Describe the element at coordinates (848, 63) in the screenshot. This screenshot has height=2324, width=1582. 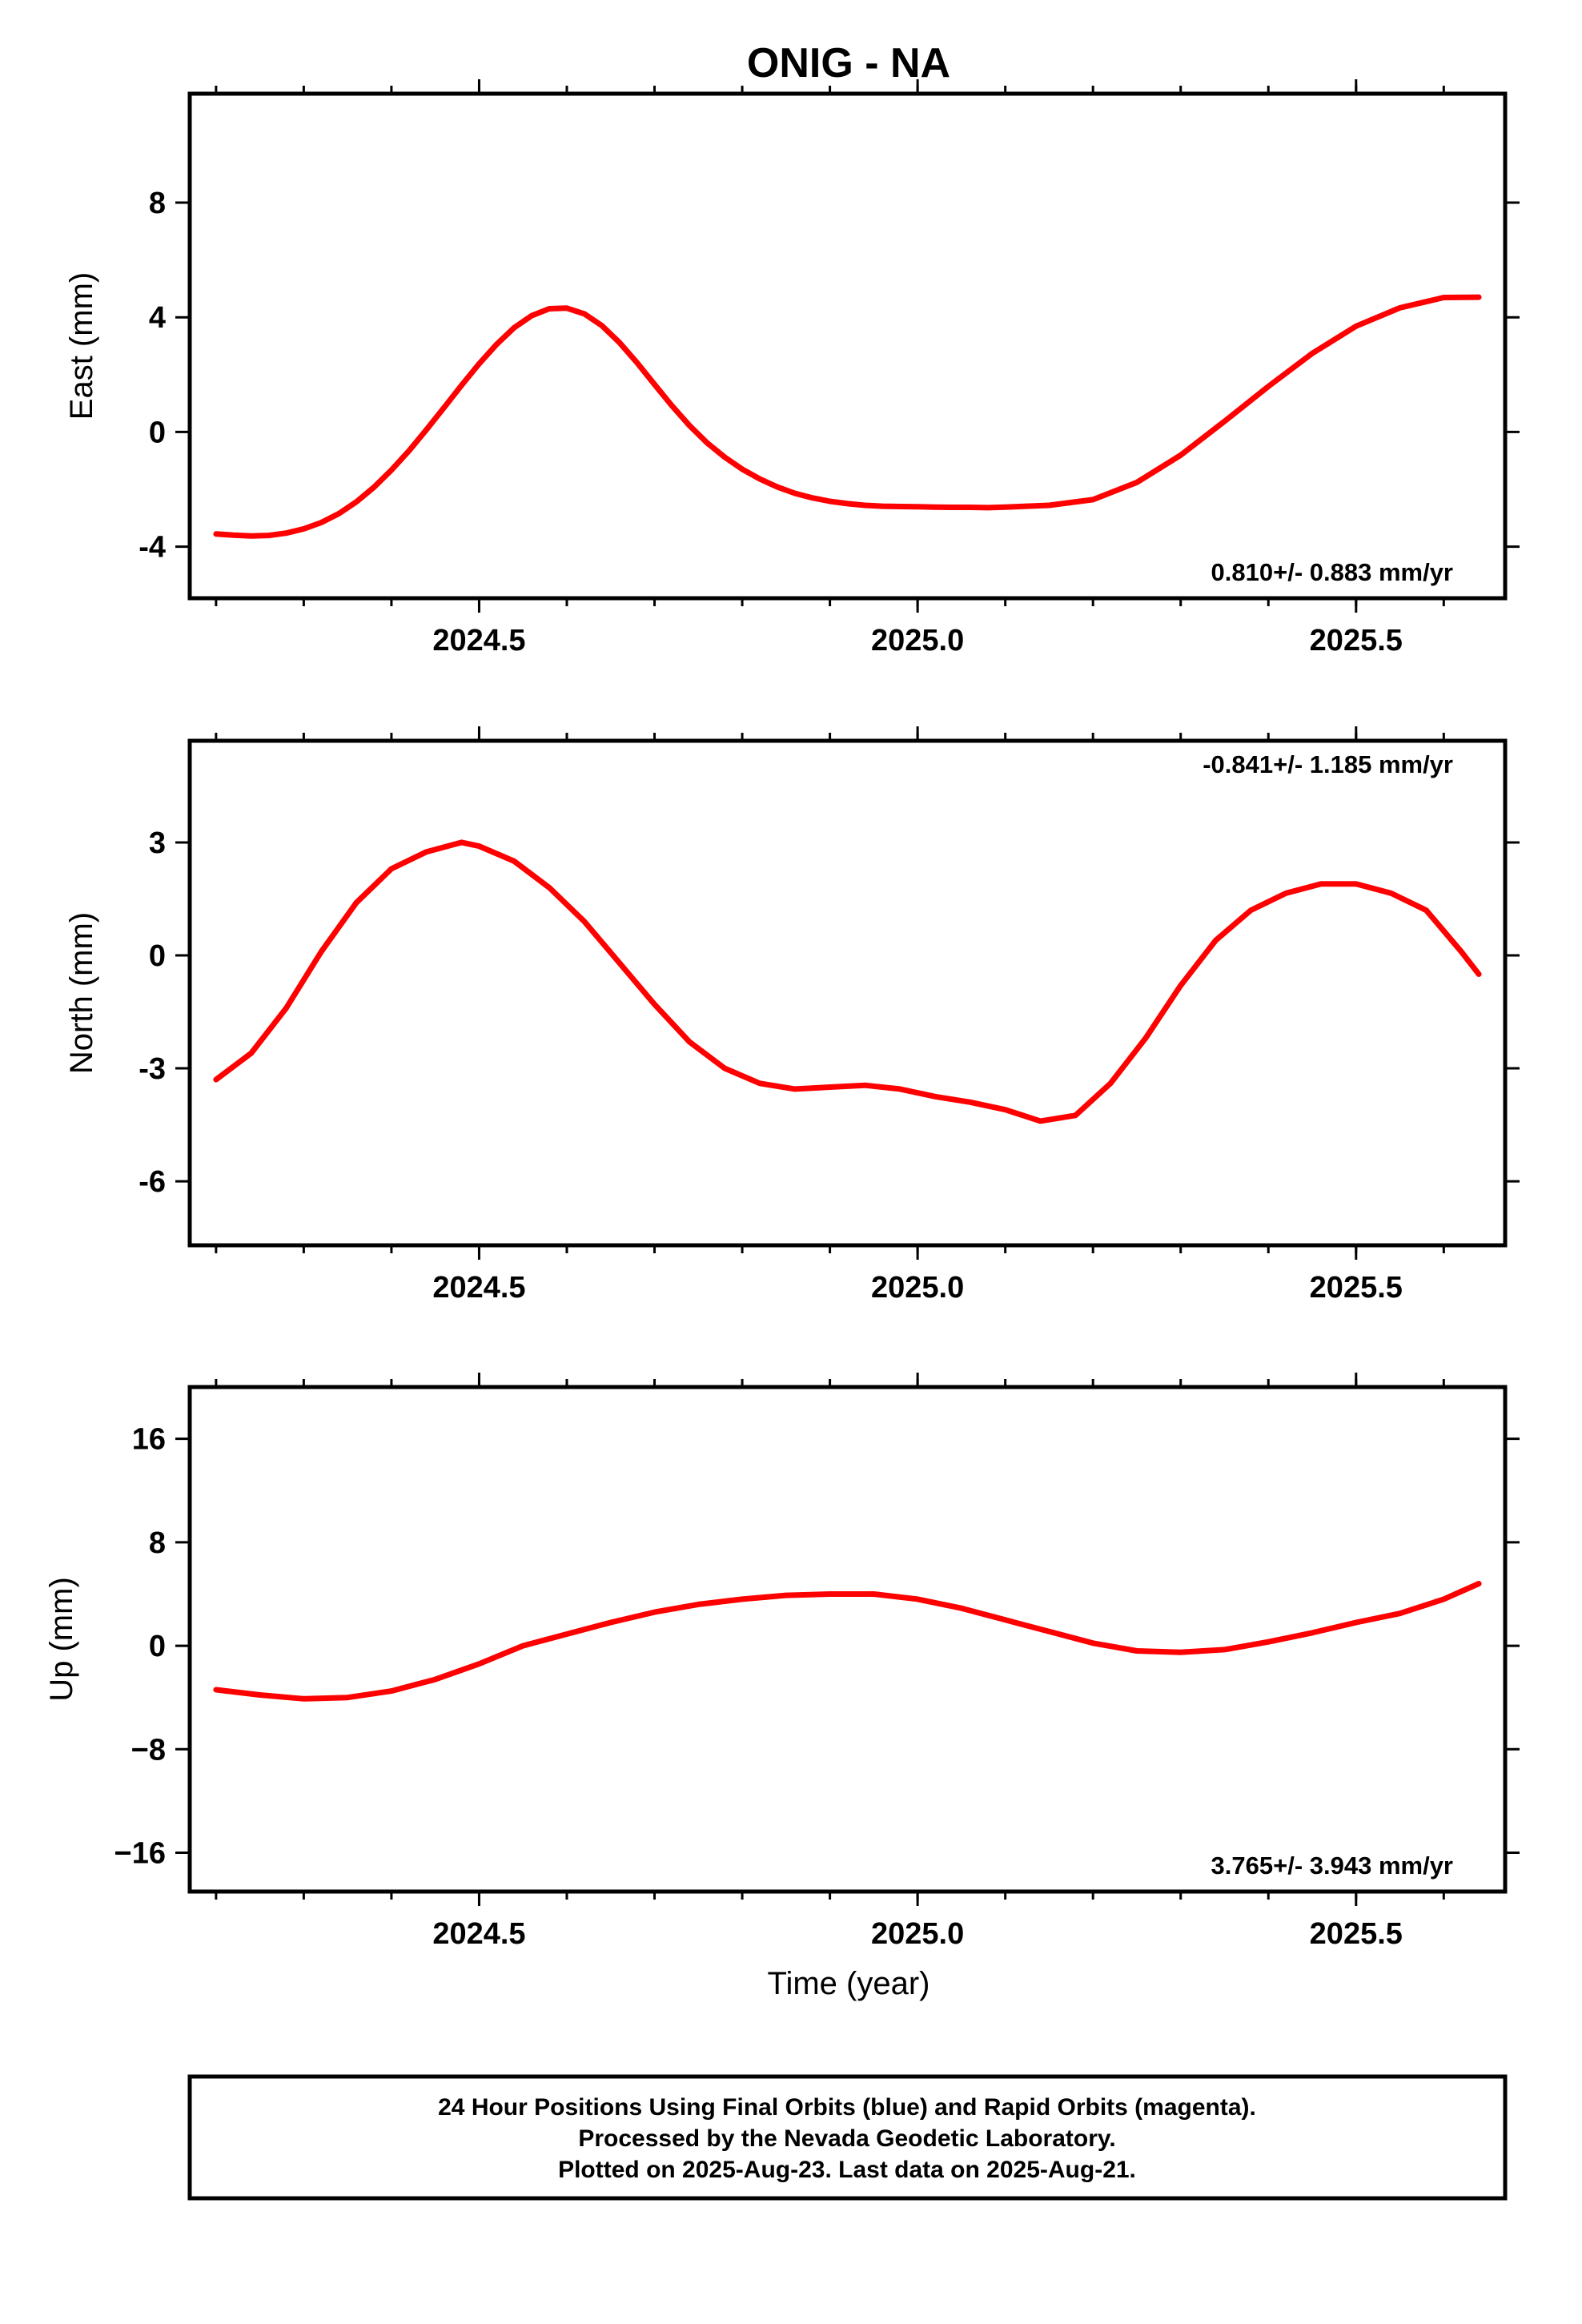
I see `figure-title: ONIG - NA` at that location.